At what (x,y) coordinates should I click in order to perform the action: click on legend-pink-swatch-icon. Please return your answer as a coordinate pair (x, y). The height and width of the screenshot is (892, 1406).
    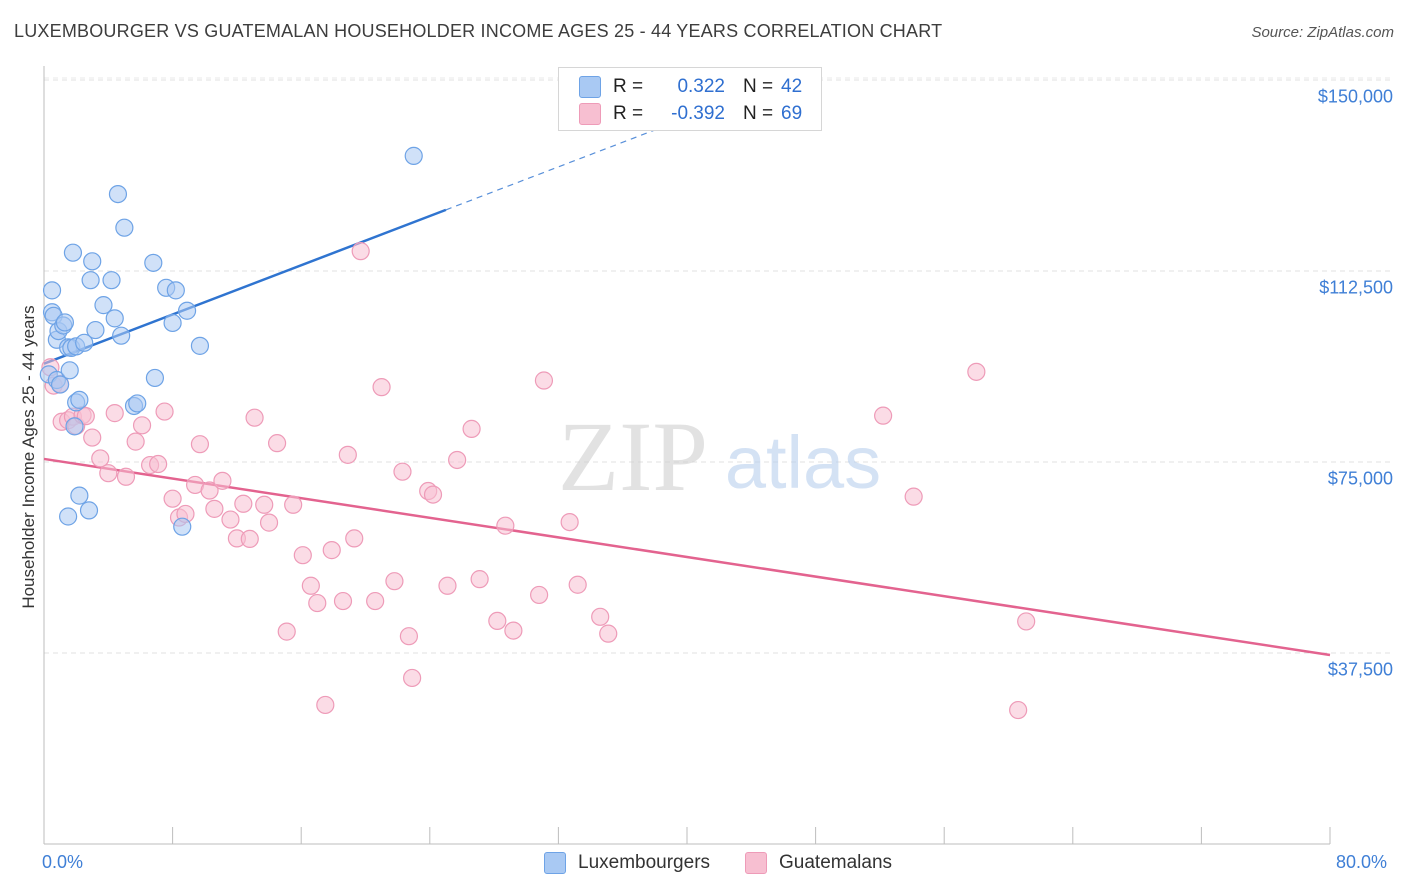
    Looking at the image, I should click on (756, 863).